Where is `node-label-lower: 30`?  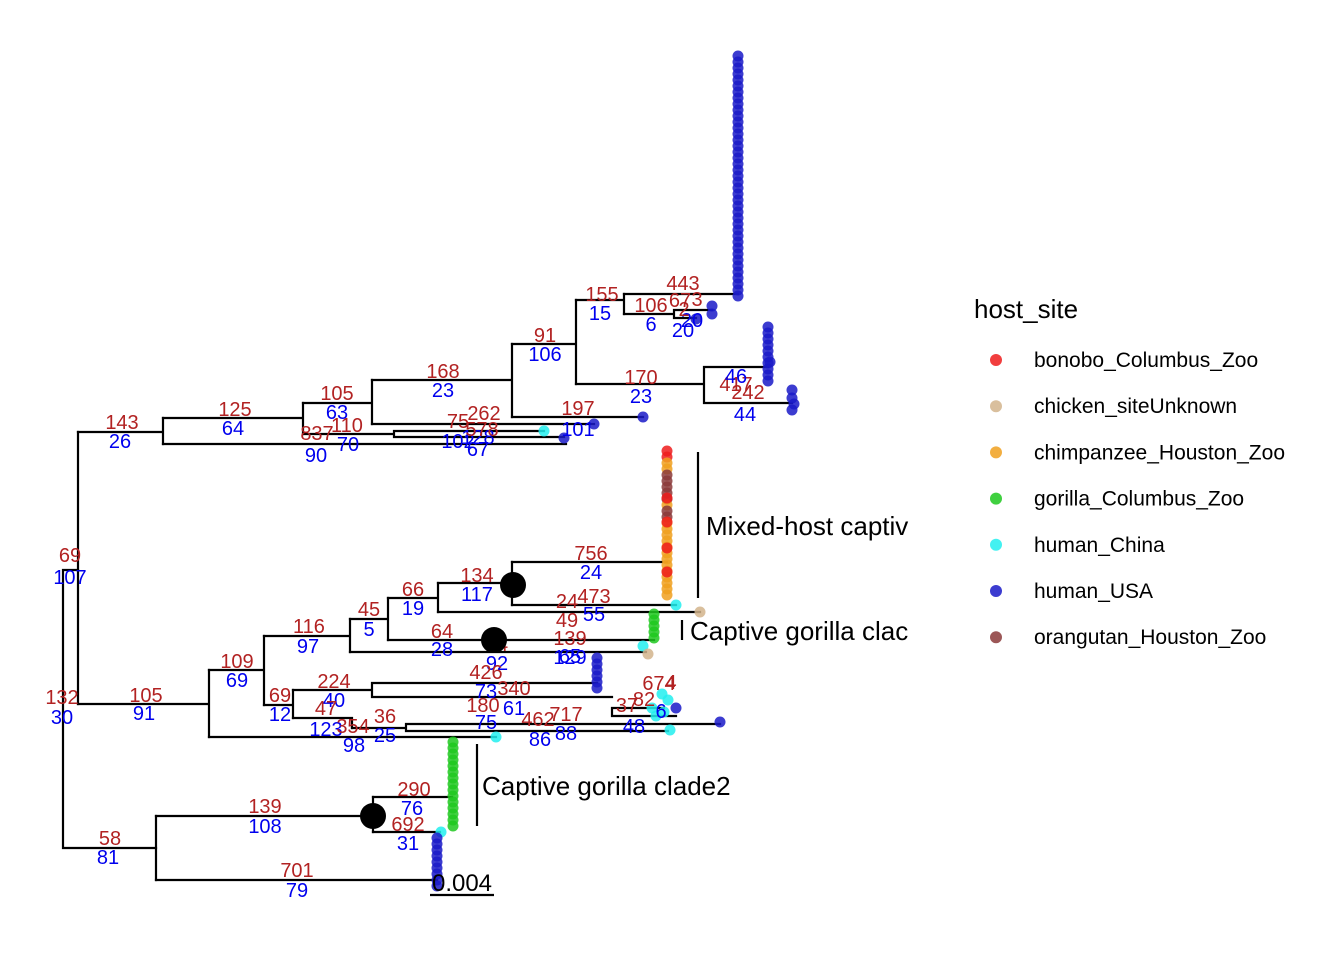
node-label-lower: 30 is located at coordinates (62, 718).